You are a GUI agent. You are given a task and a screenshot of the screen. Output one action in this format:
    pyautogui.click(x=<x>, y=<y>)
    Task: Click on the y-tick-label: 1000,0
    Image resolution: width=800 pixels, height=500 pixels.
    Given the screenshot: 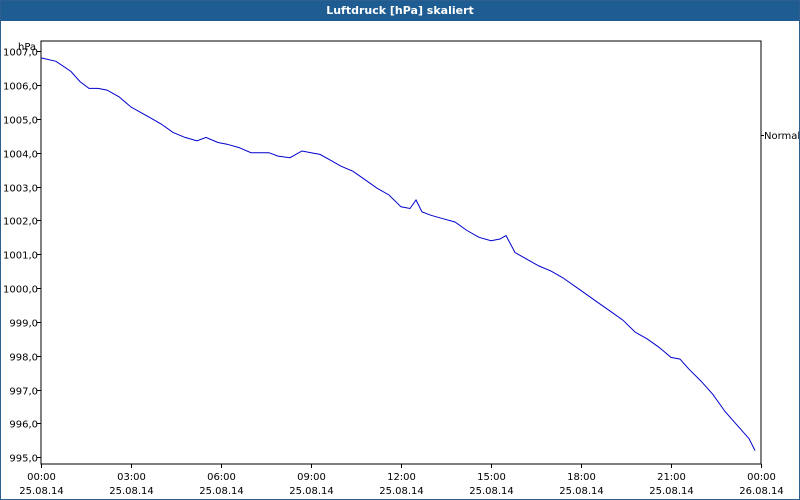 What is the action you would take?
    pyautogui.click(x=20, y=290)
    